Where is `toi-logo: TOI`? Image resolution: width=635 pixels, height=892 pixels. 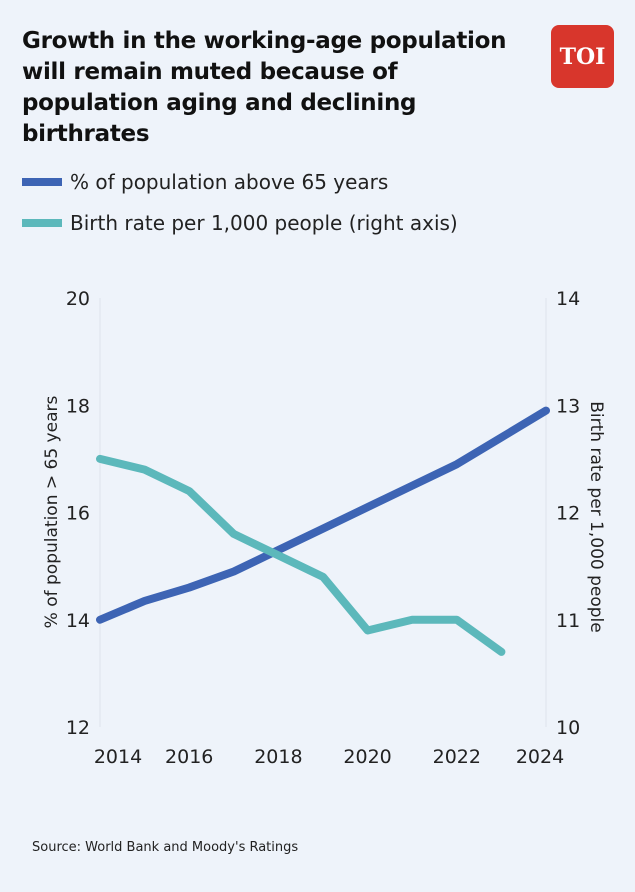 toi-logo: TOI is located at coordinates (582, 56).